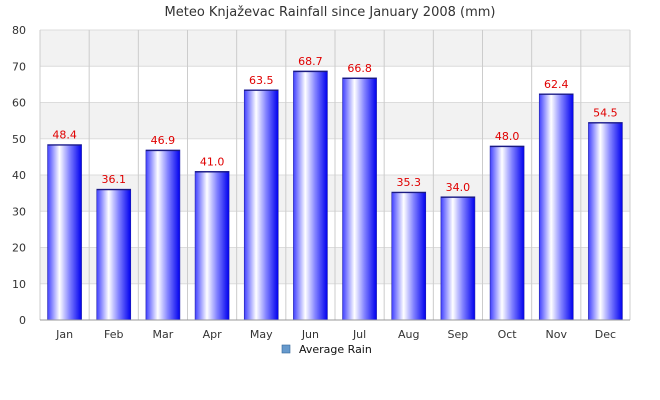 The width and height of the screenshot is (660, 400). Describe the element at coordinates (359, 334) in the screenshot. I see `x-tick-label-jul: Jul` at that location.